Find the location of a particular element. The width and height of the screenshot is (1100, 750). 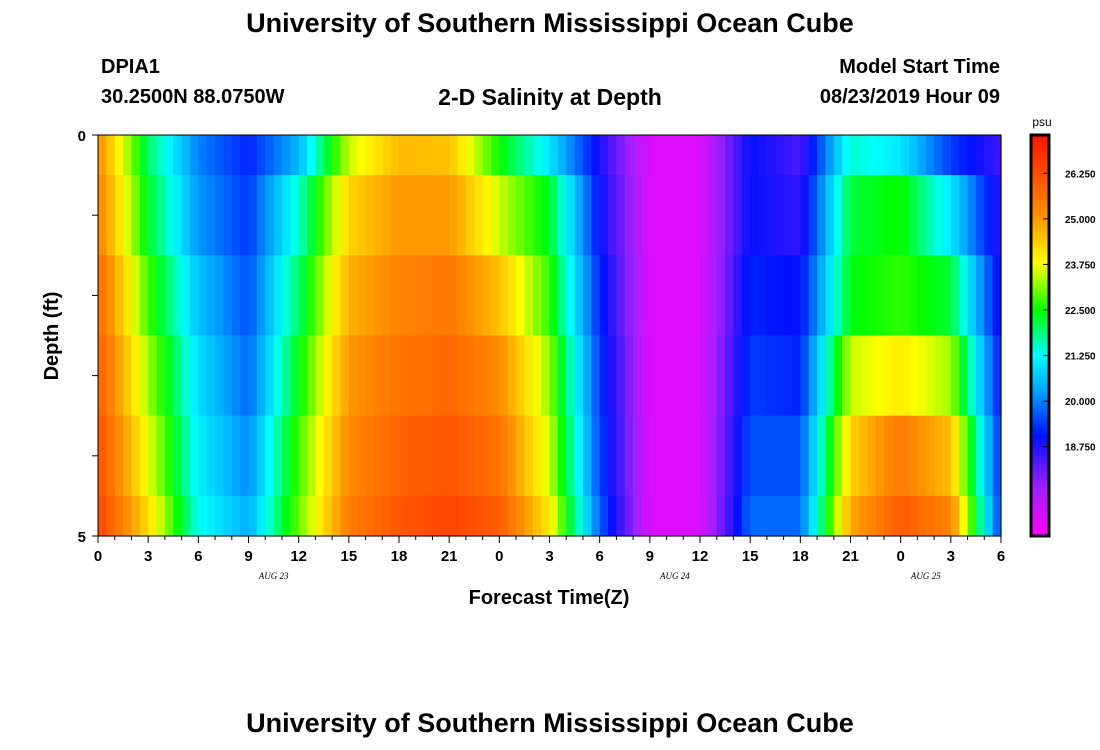

date-label: AUG 24 is located at coordinates (674, 576).